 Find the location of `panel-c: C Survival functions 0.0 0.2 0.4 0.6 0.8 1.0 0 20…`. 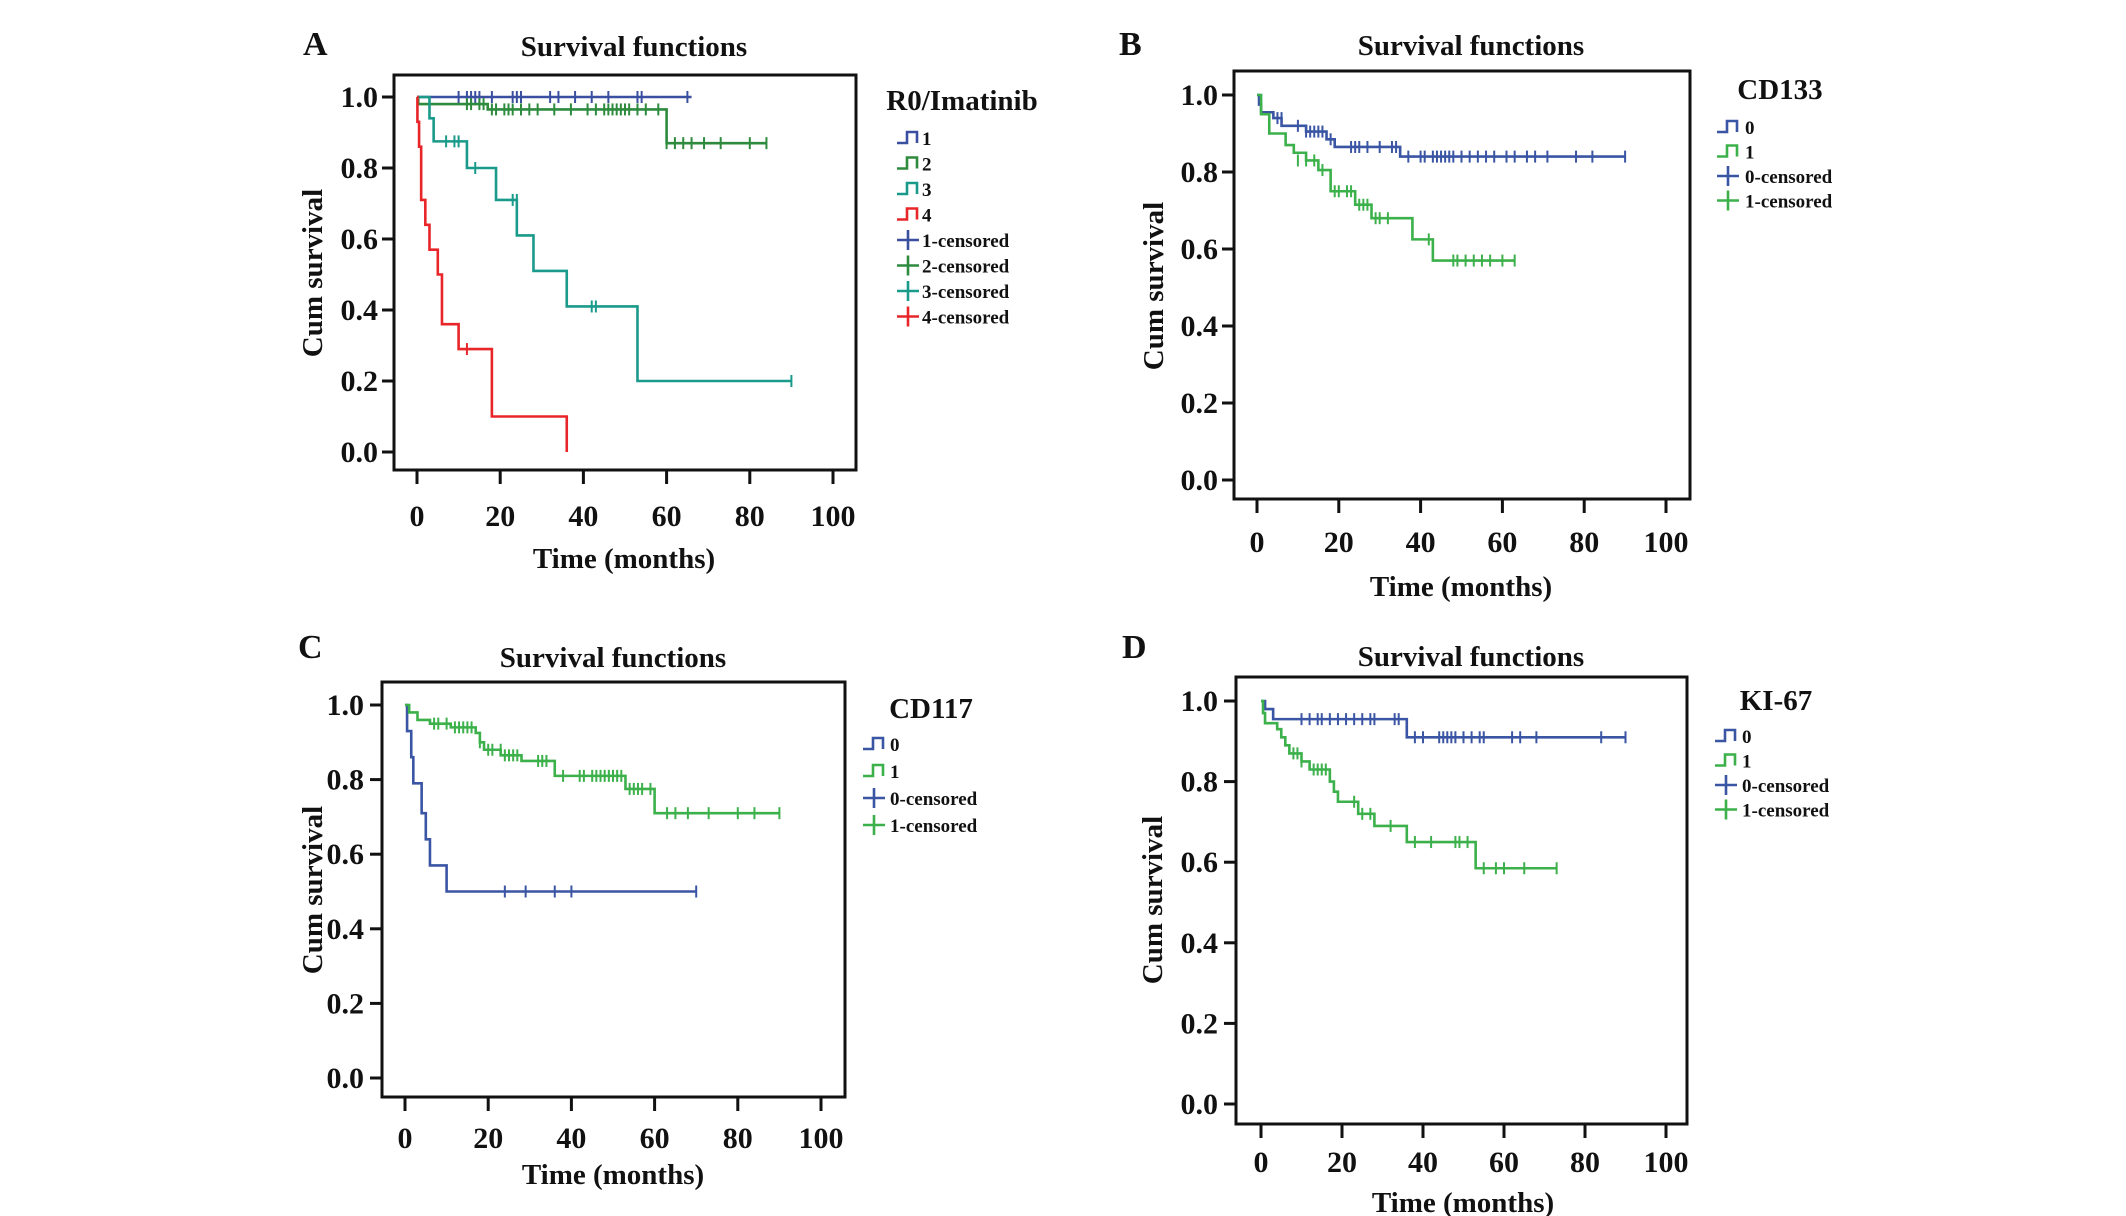

panel-c: C Survival functions 0.0 0.2 0.4 0.6 0.8 1.0 0 20… is located at coordinates (637, 910).